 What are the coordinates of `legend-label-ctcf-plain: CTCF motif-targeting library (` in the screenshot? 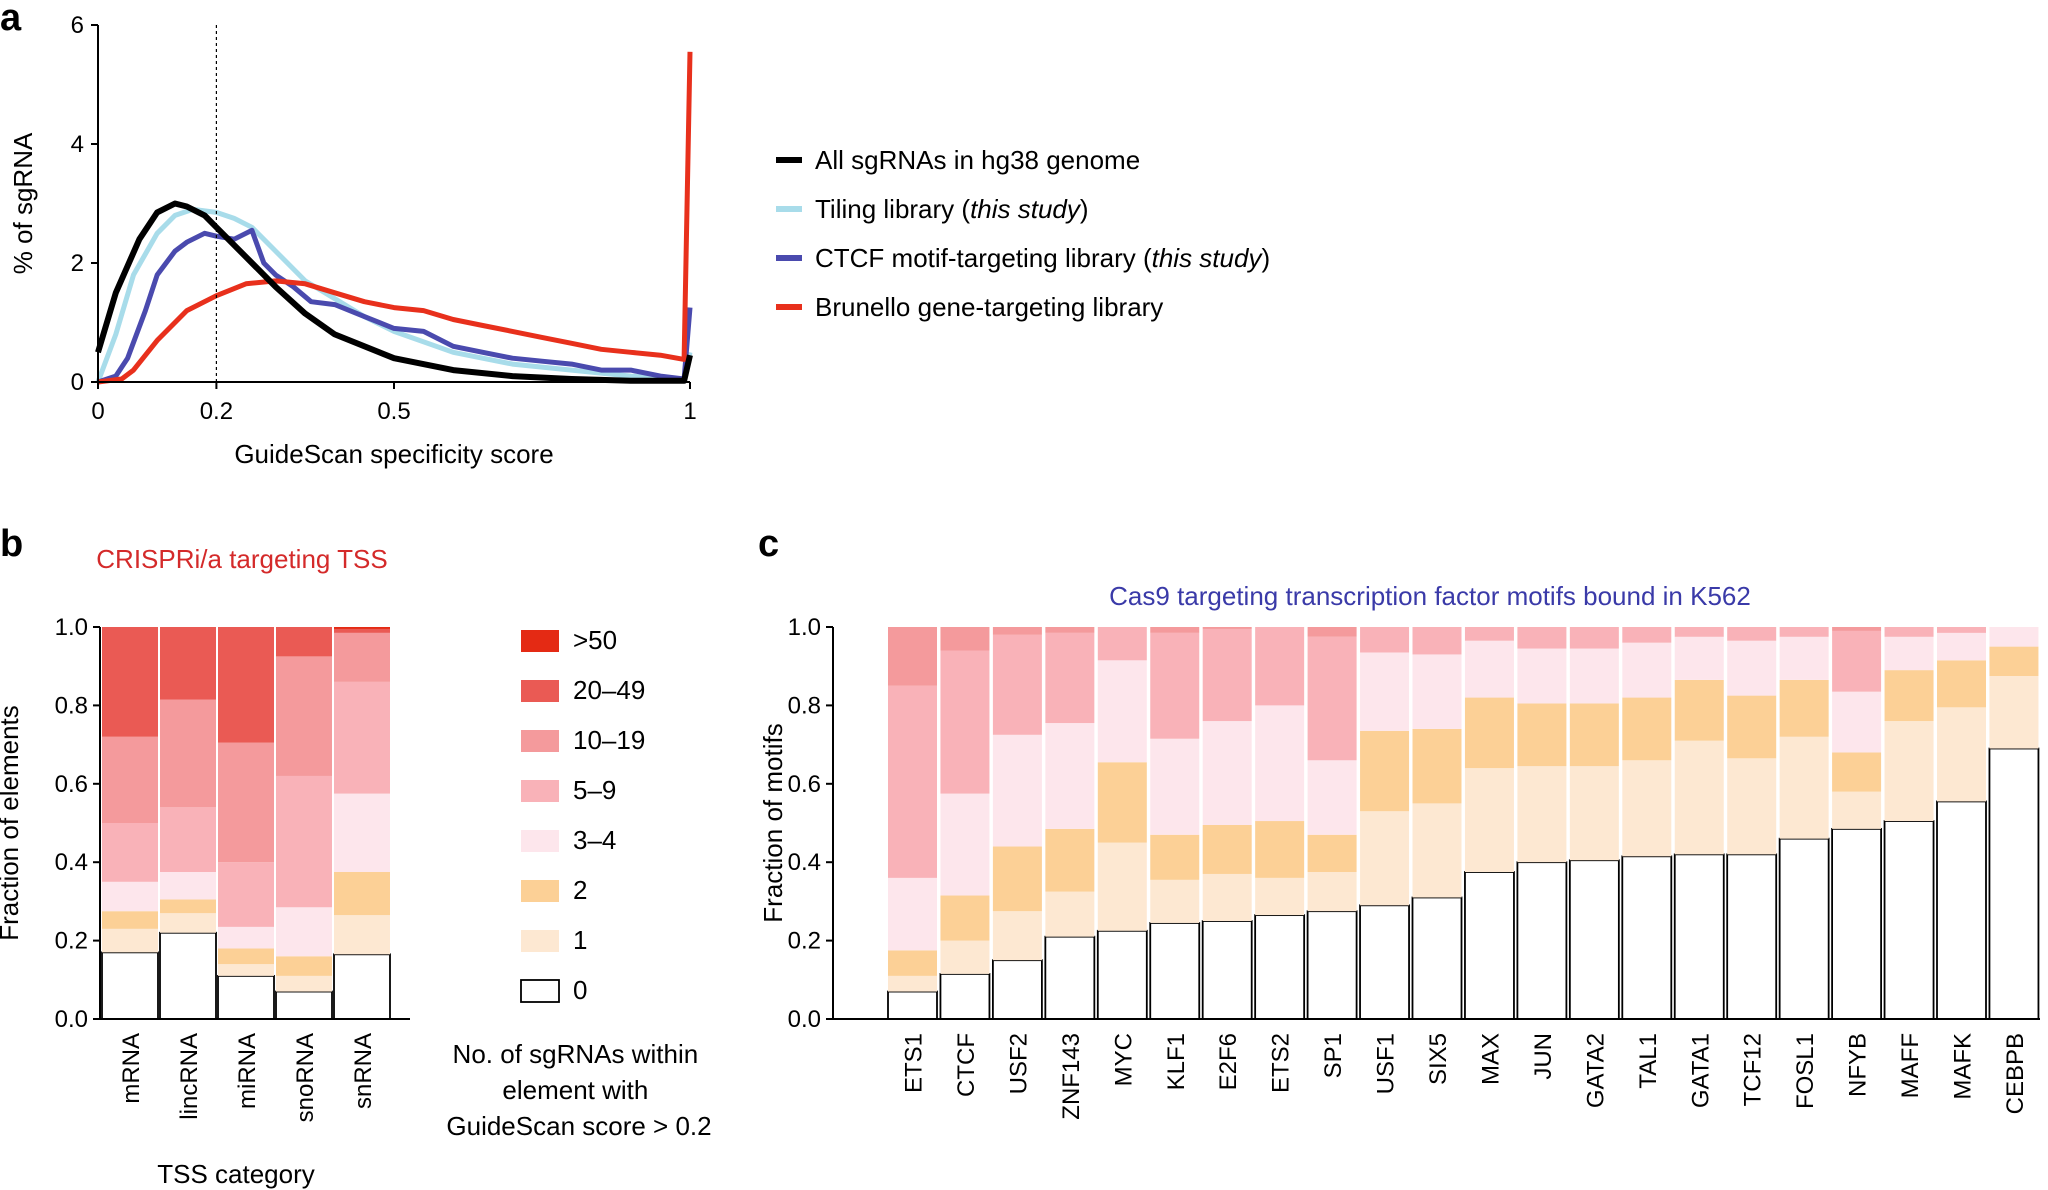 It's located at (983, 258).